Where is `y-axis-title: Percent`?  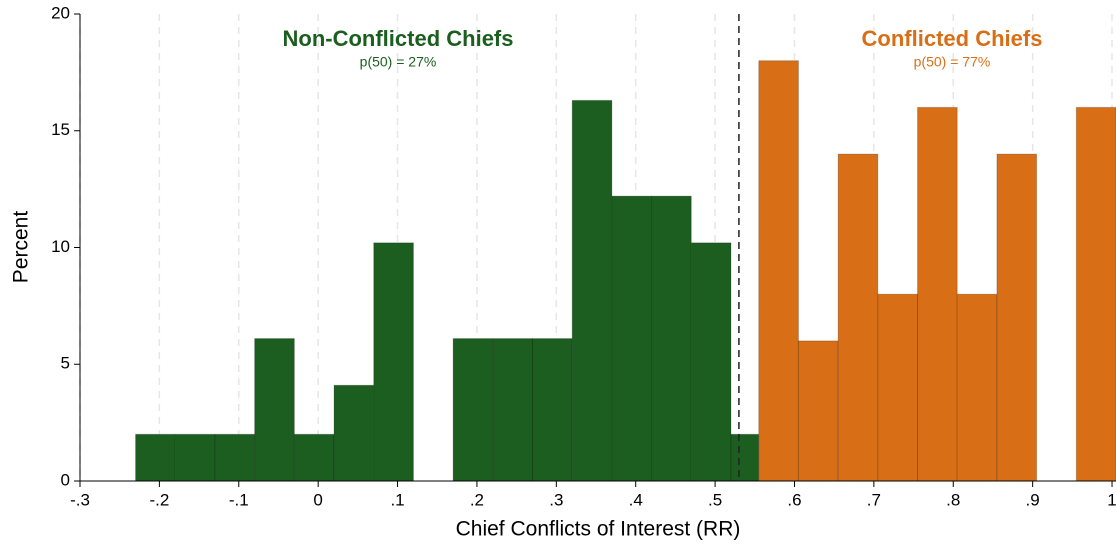
y-axis-title: Percent is located at coordinates (21, 247).